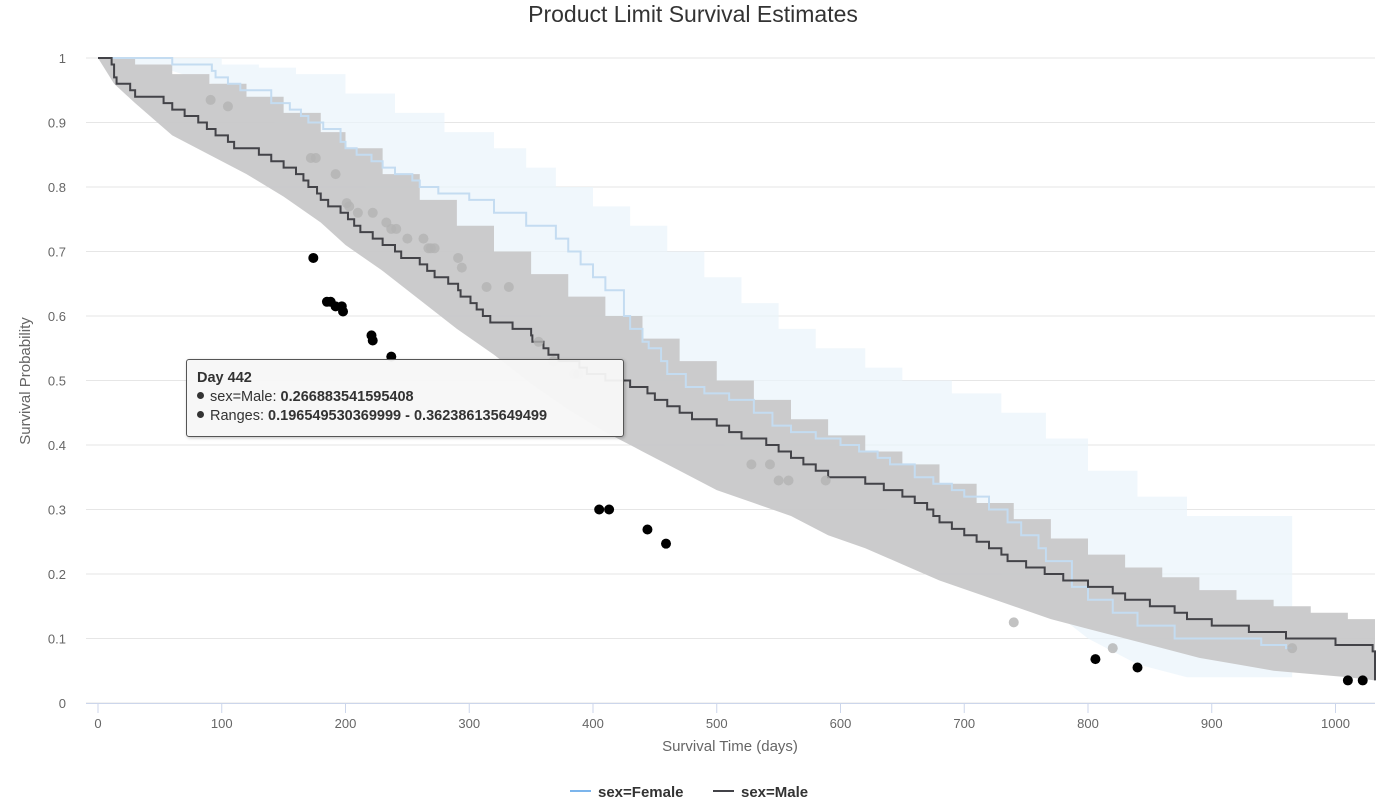 This screenshot has height=803, width=1387. What do you see at coordinates (693, 14) in the screenshot?
I see `chart-title: Product Limit Survival Estimates` at bounding box center [693, 14].